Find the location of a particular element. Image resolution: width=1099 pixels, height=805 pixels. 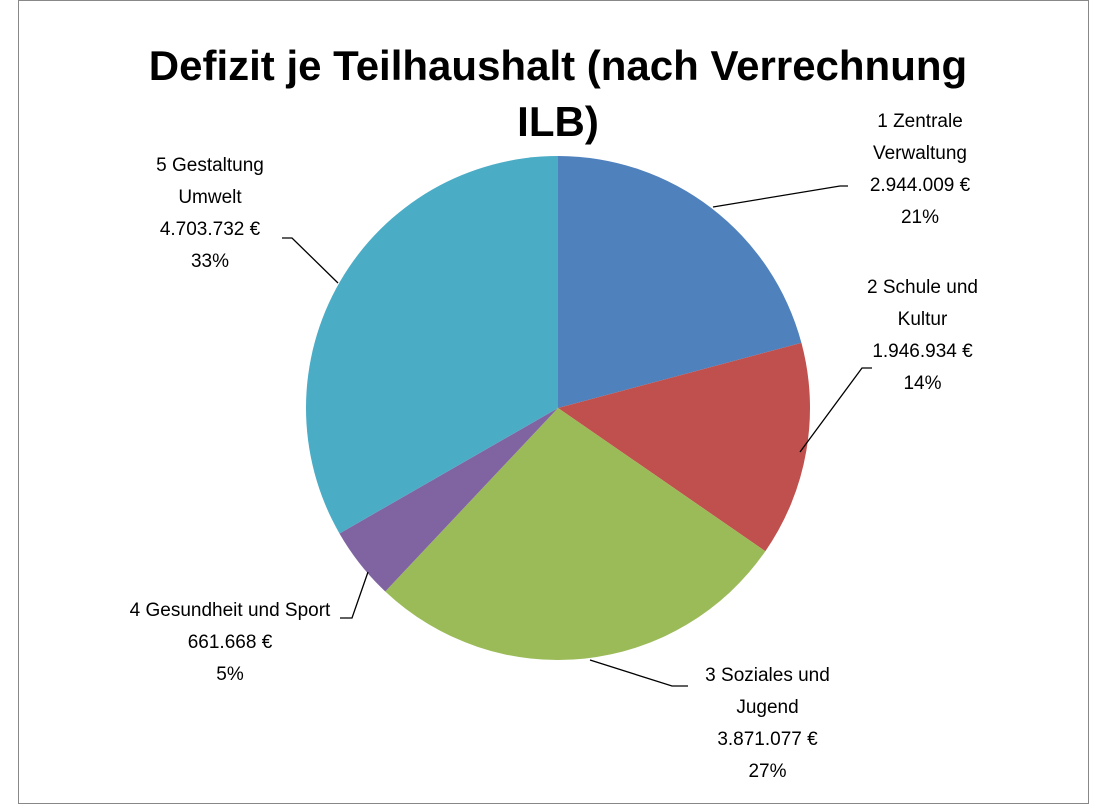

value-label: 661.668 € is located at coordinates (230, 642).